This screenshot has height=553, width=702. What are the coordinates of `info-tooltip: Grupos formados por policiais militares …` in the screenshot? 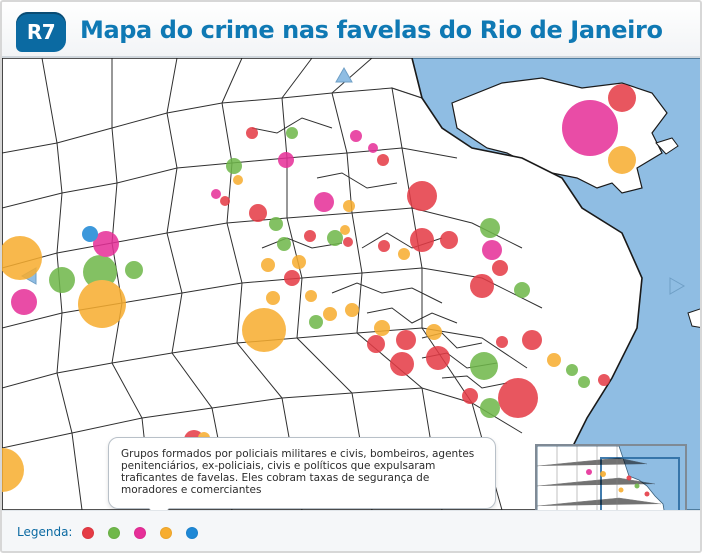 It's located at (302, 473).